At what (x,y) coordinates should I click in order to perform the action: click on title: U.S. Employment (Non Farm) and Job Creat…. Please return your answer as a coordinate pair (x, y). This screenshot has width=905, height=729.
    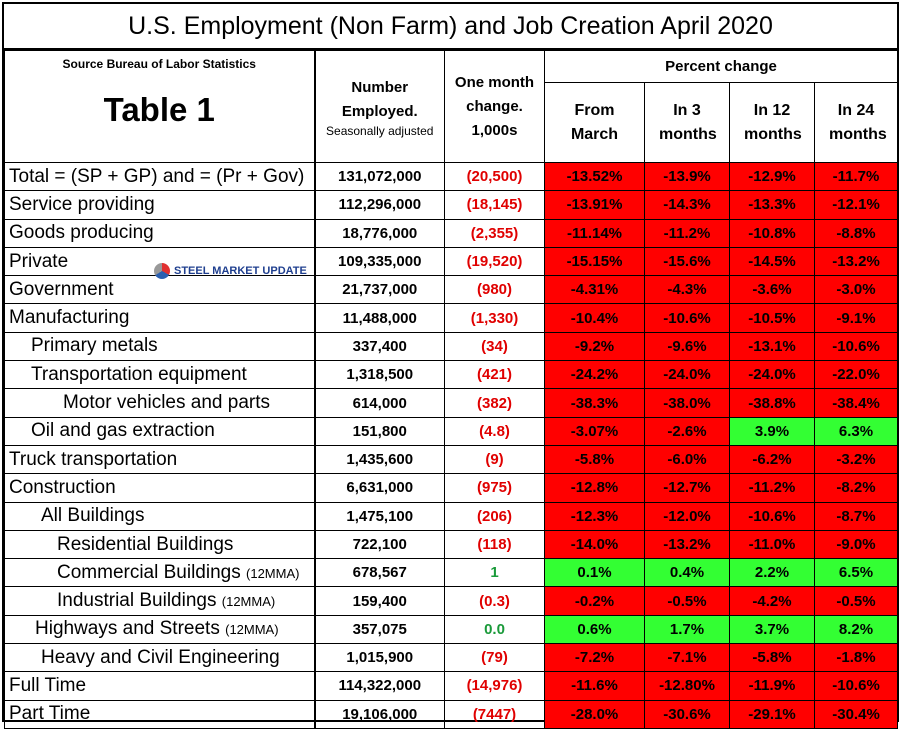
    Looking at the image, I should click on (450, 27).